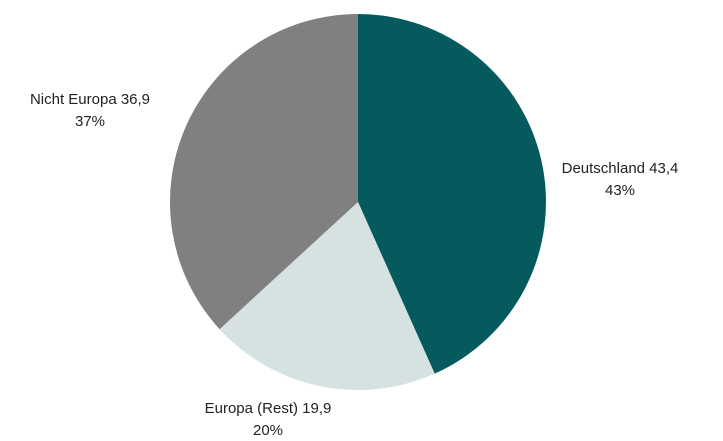 This screenshot has height=441, width=723. I want to click on slice-percent-label: 20%, so click(268, 430).